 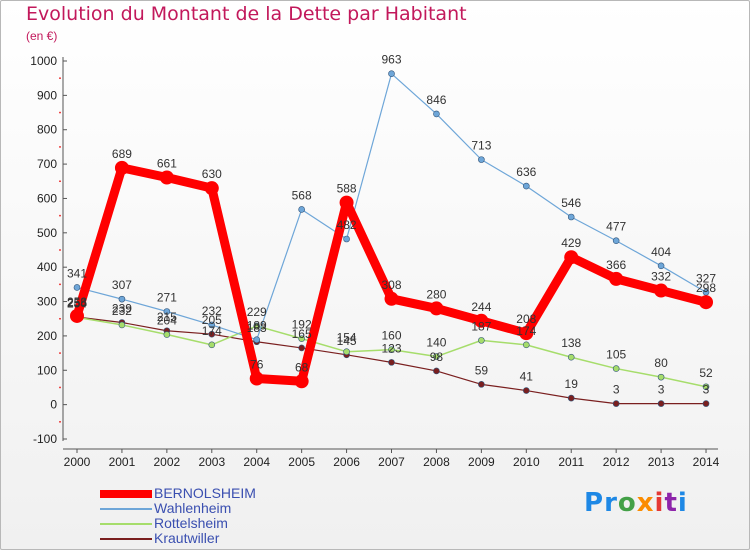 What do you see at coordinates (616, 227) in the screenshot?
I see `data-label: 477` at bounding box center [616, 227].